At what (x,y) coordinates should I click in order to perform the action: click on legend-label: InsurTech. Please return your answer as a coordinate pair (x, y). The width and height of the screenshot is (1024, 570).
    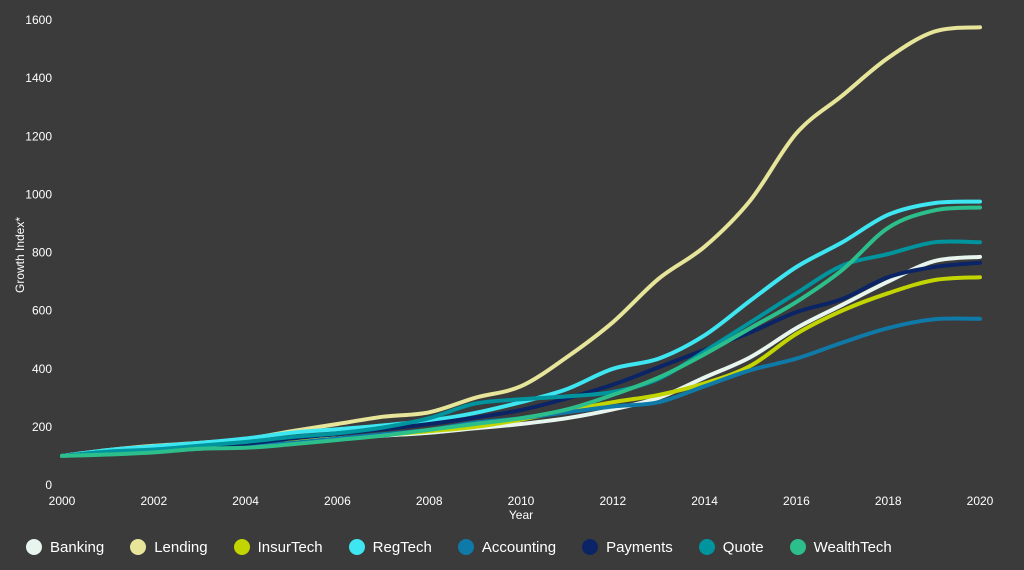
    Looking at the image, I should click on (290, 547).